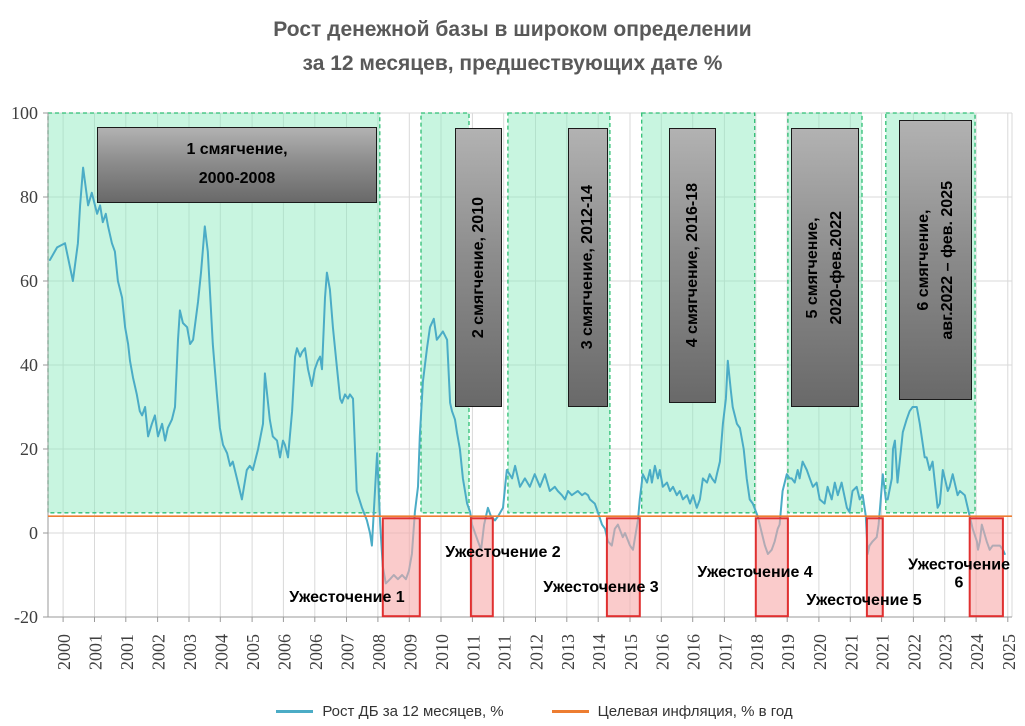 Image resolution: width=1025 pixels, height=726 pixels. I want to click on x-tick-label: 2025, so click(1009, 652).